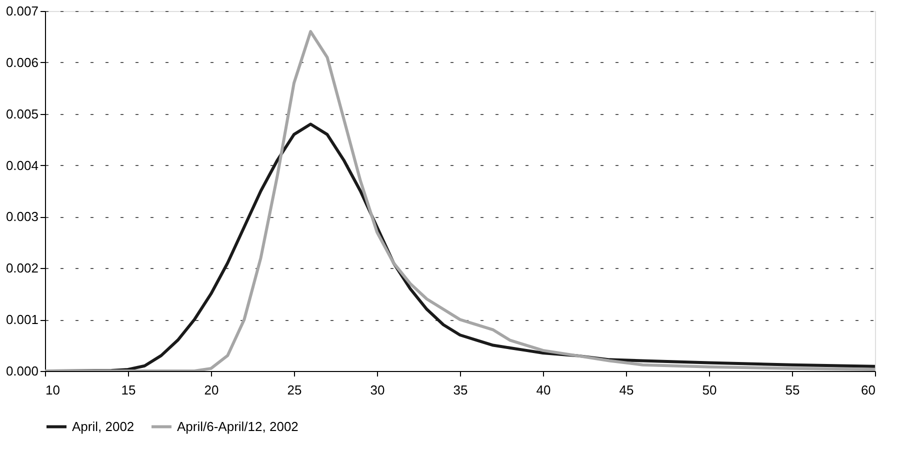  Describe the element at coordinates (22, 371) in the screenshot. I see `y-tick-label: 0.000` at that location.